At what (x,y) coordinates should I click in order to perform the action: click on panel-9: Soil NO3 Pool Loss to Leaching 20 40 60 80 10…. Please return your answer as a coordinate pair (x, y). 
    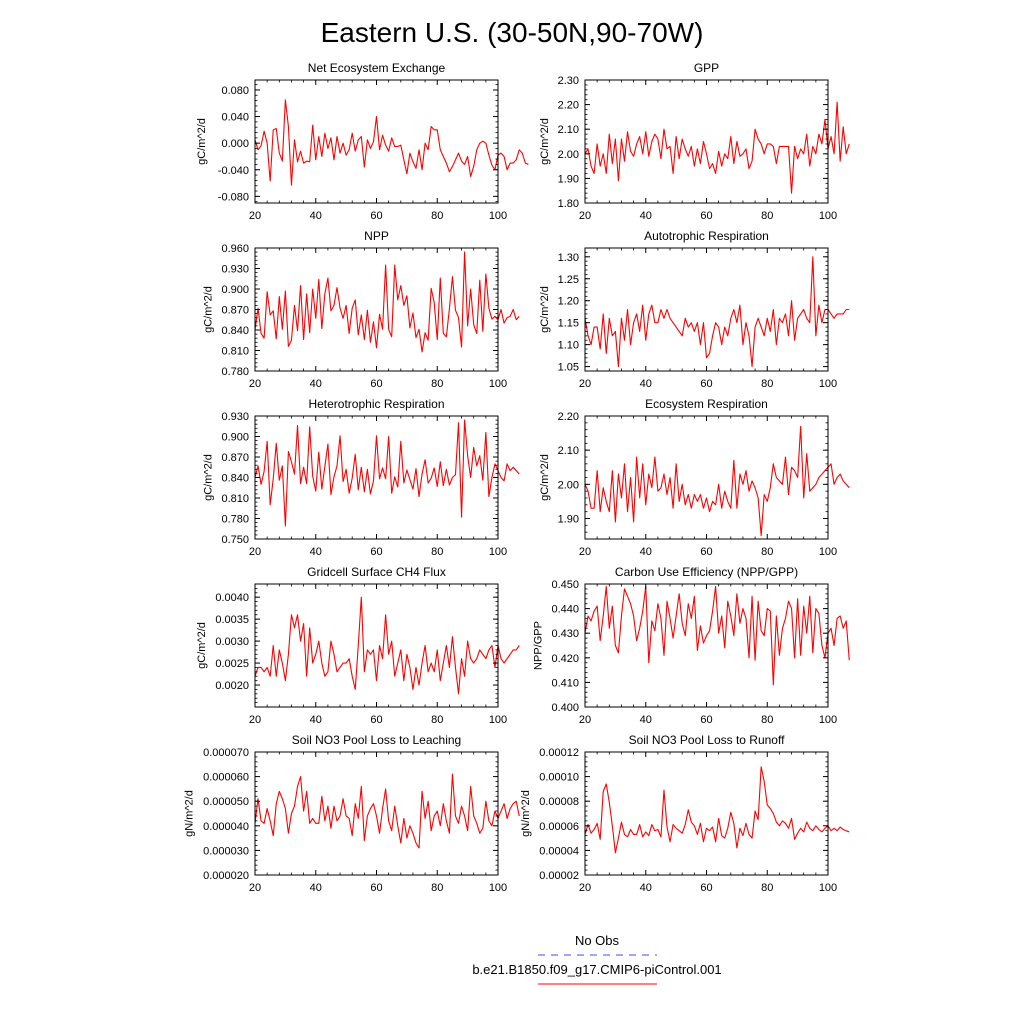
    Looking at the image, I should click on (352, 813).